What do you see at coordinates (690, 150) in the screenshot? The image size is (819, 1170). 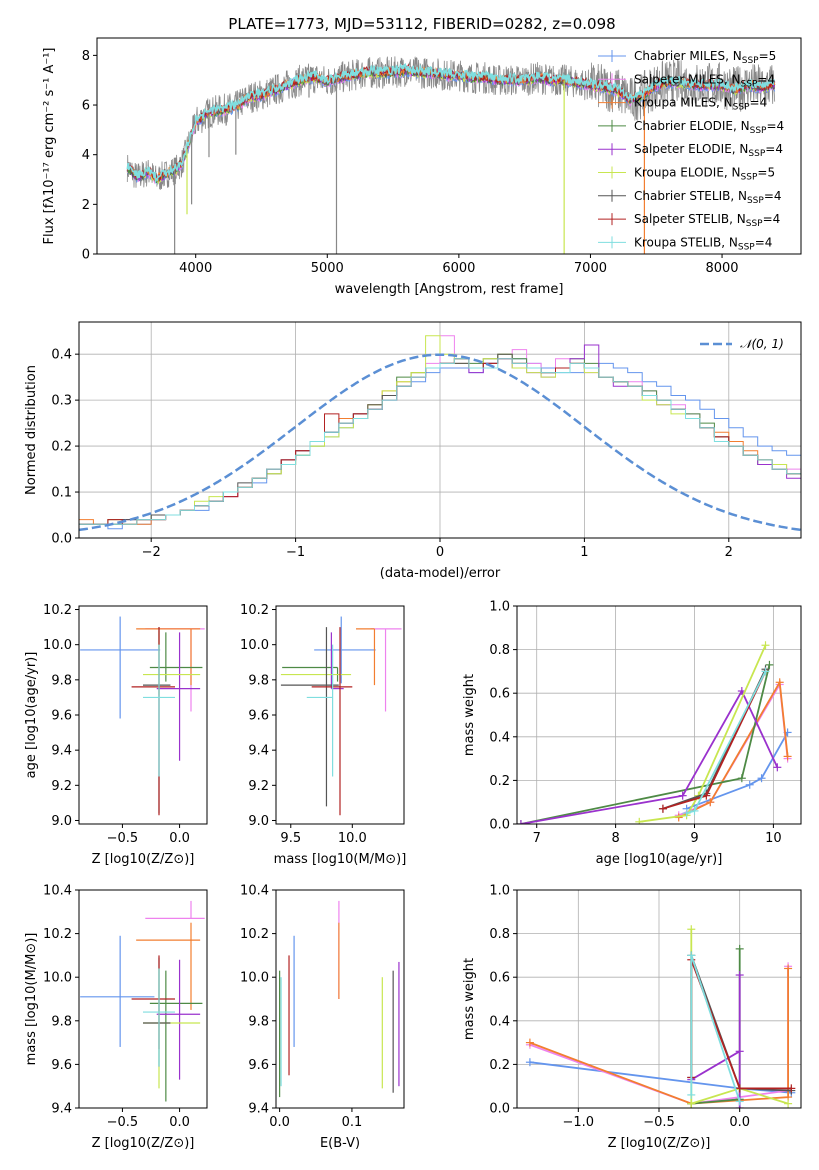 I see `legend-entry: Salpeter ELODIE, NSSP=4` at bounding box center [690, 150].